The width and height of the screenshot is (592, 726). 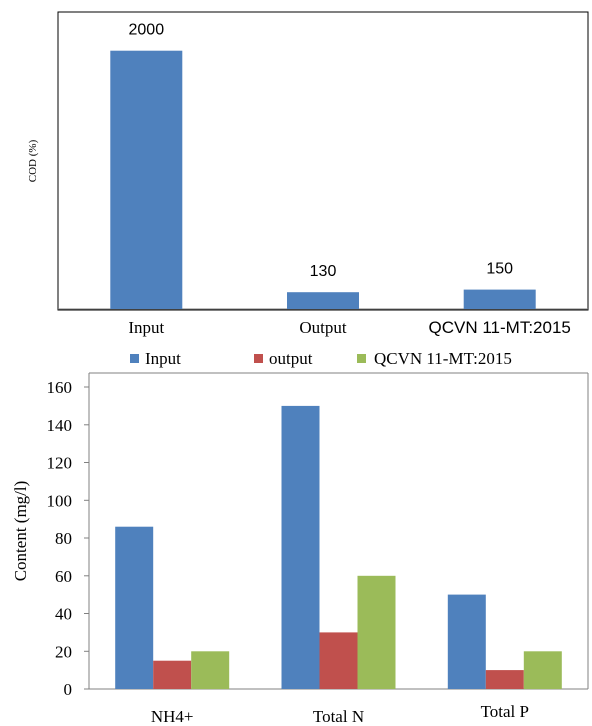 I want to click on bar-total-n-output, so click(x=338, y=660).